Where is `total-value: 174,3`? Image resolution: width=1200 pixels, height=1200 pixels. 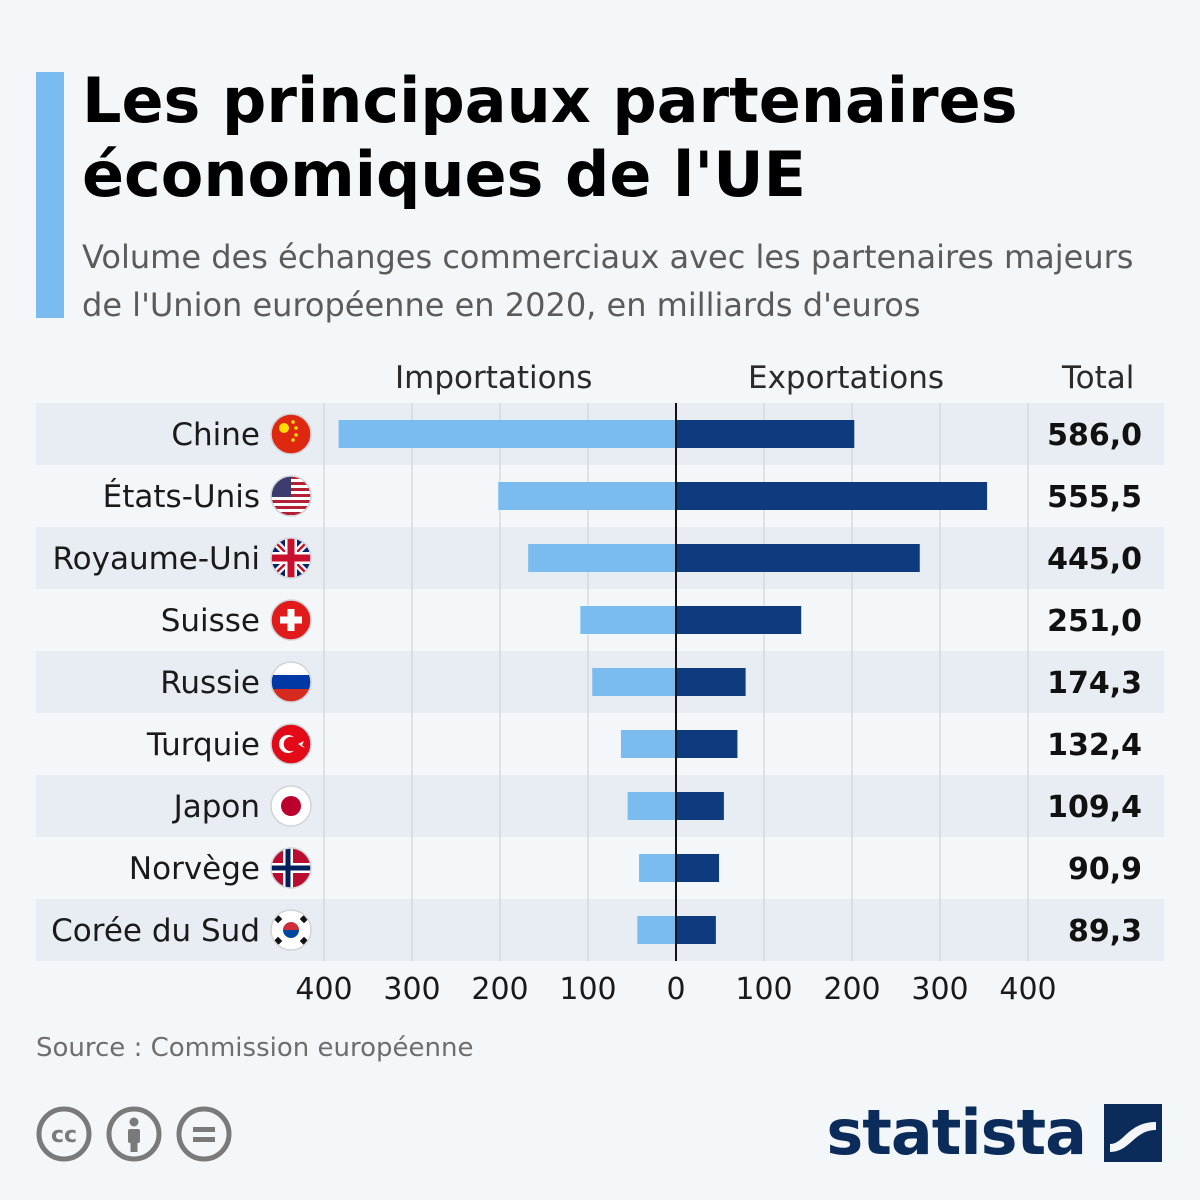
total-value: 174,3 is located at coordinates (1094, 683).